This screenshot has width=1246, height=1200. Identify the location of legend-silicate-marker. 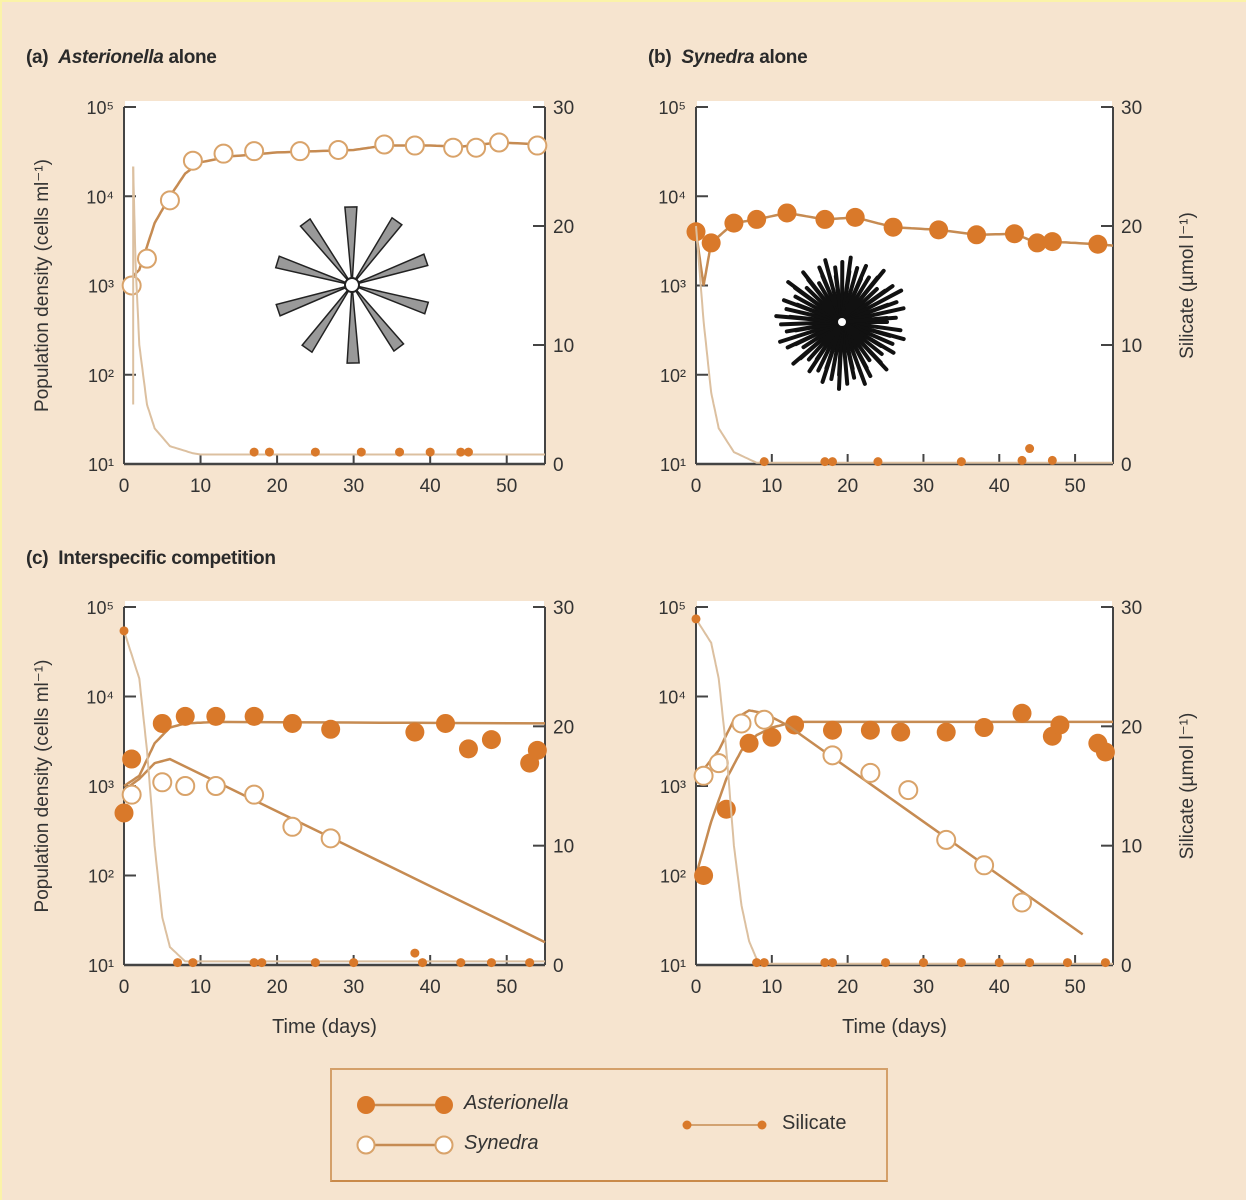
(762, 1125).